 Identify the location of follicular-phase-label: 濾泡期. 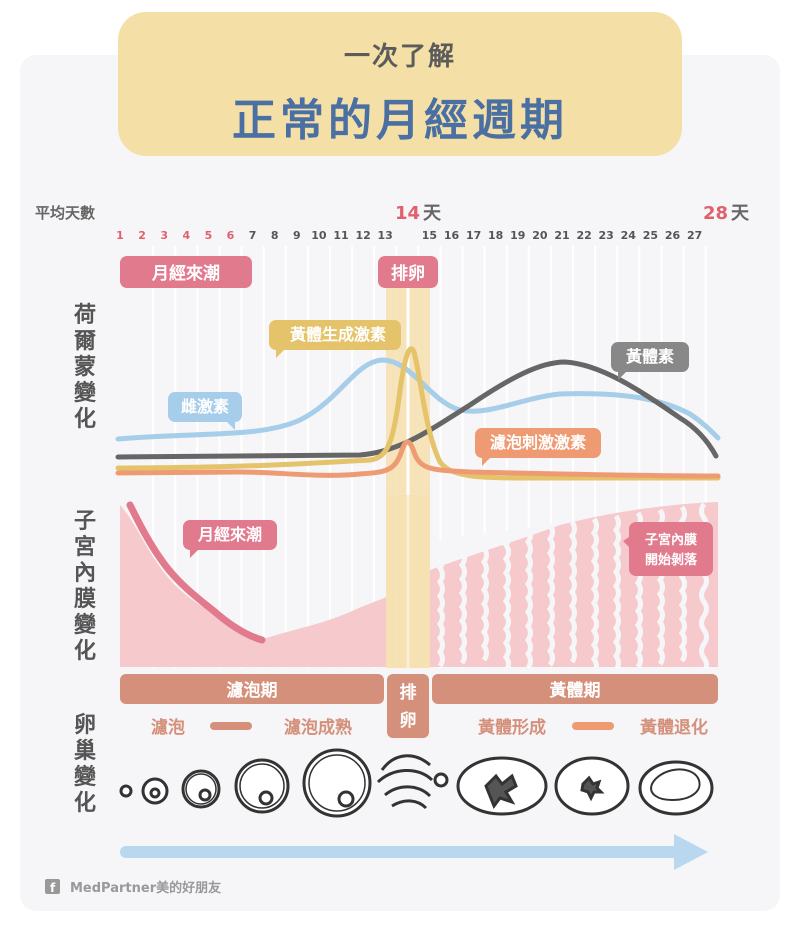
(252, 690).